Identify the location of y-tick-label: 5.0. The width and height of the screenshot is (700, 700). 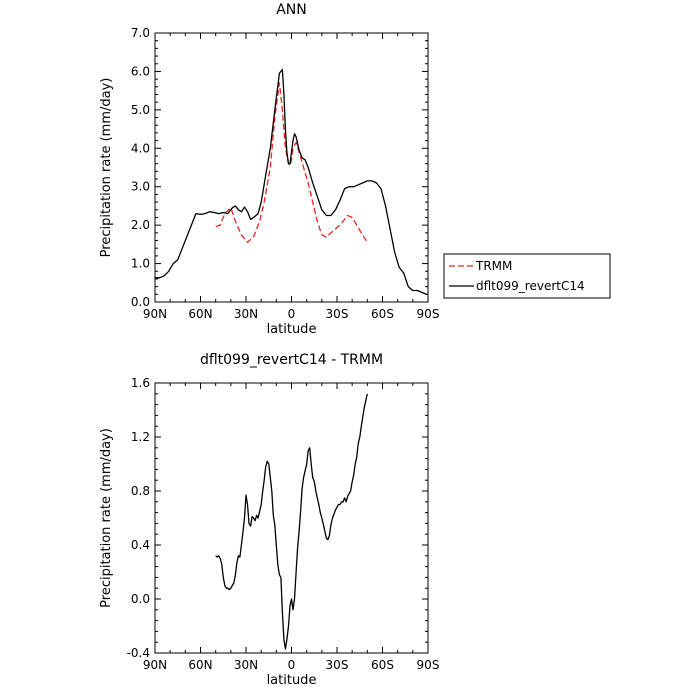
(140, 110).